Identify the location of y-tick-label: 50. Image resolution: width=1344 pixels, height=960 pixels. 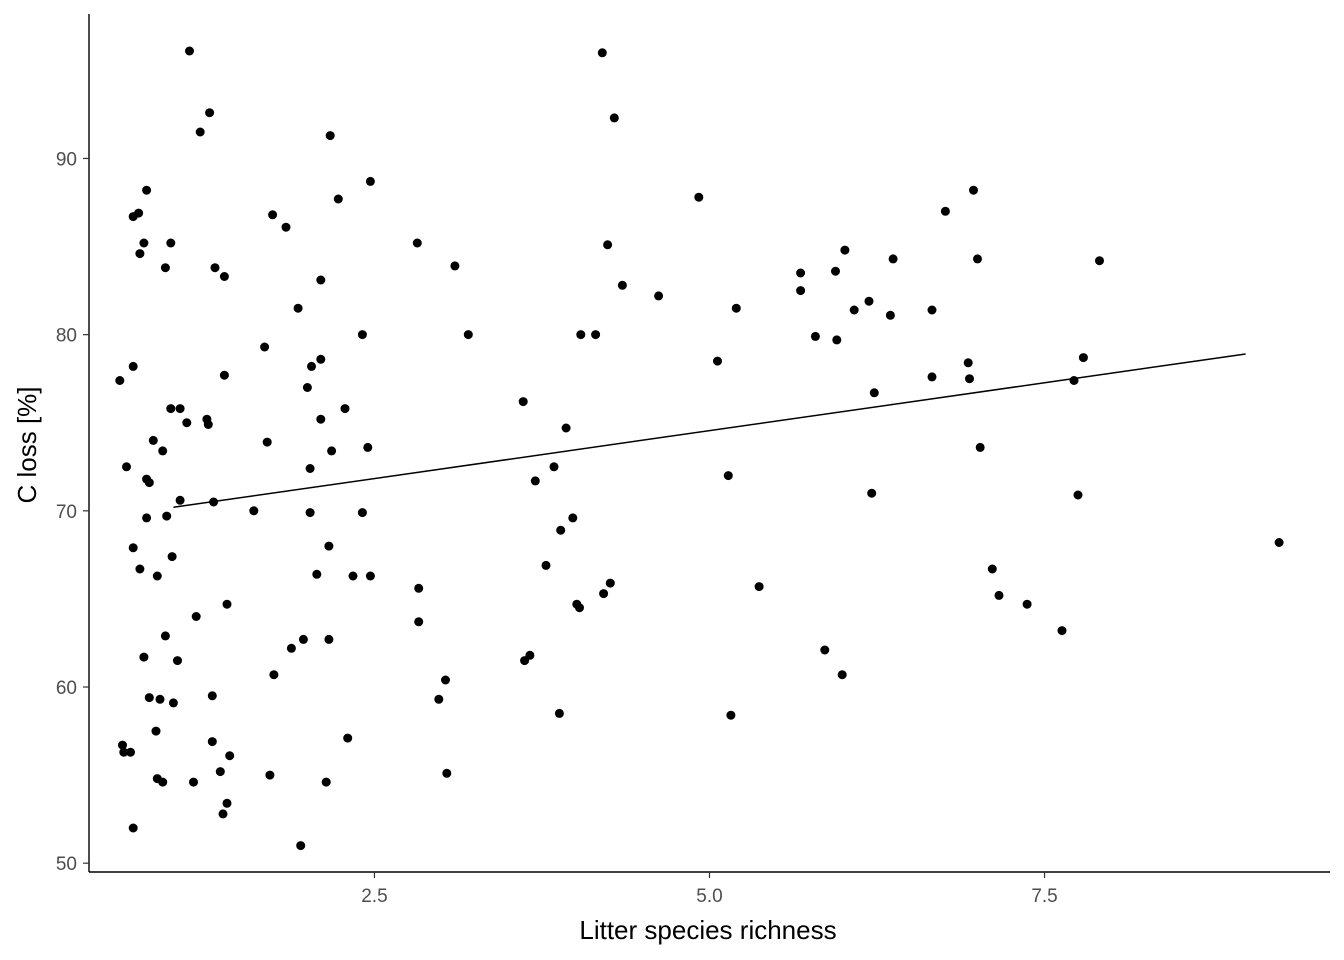
(66, 864).